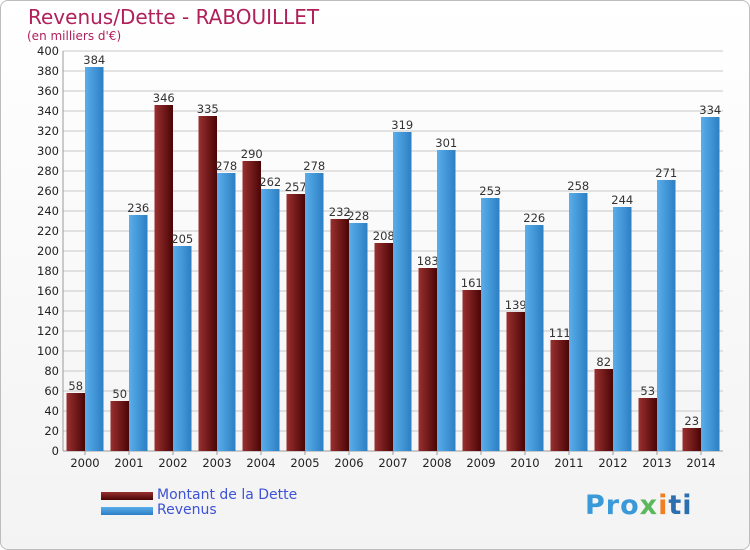  Describe the element at coordinates (127, 496) in the screenshot. I see `legend-swatch-dette` at that location.